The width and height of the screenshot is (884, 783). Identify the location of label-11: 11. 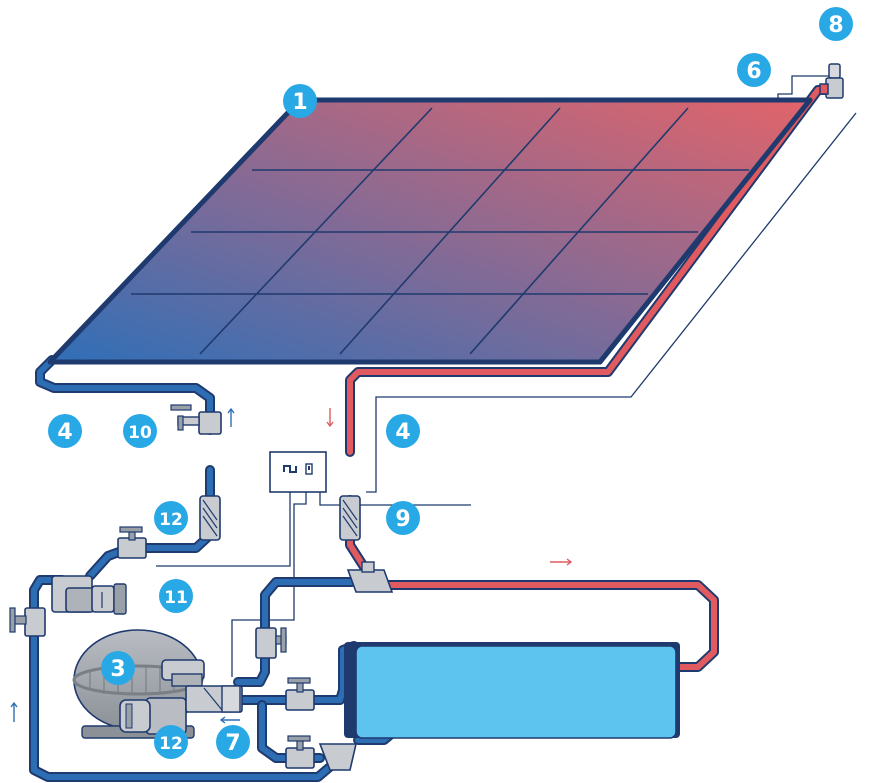
(176, 596).